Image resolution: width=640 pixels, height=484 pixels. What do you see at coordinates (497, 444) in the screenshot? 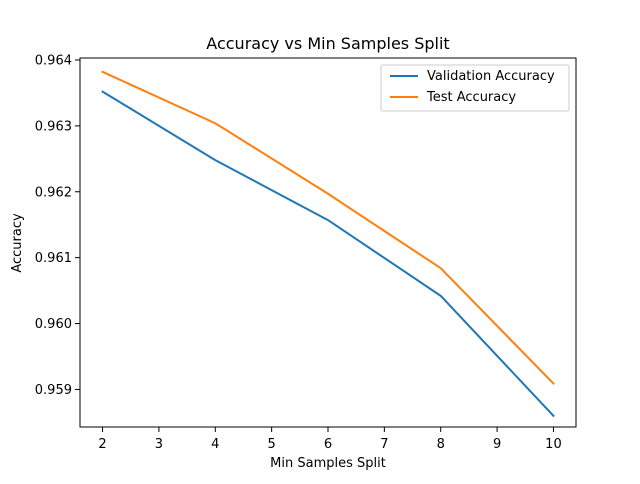
I see `x-tick-label: 9` at bounding box center [497, 444].